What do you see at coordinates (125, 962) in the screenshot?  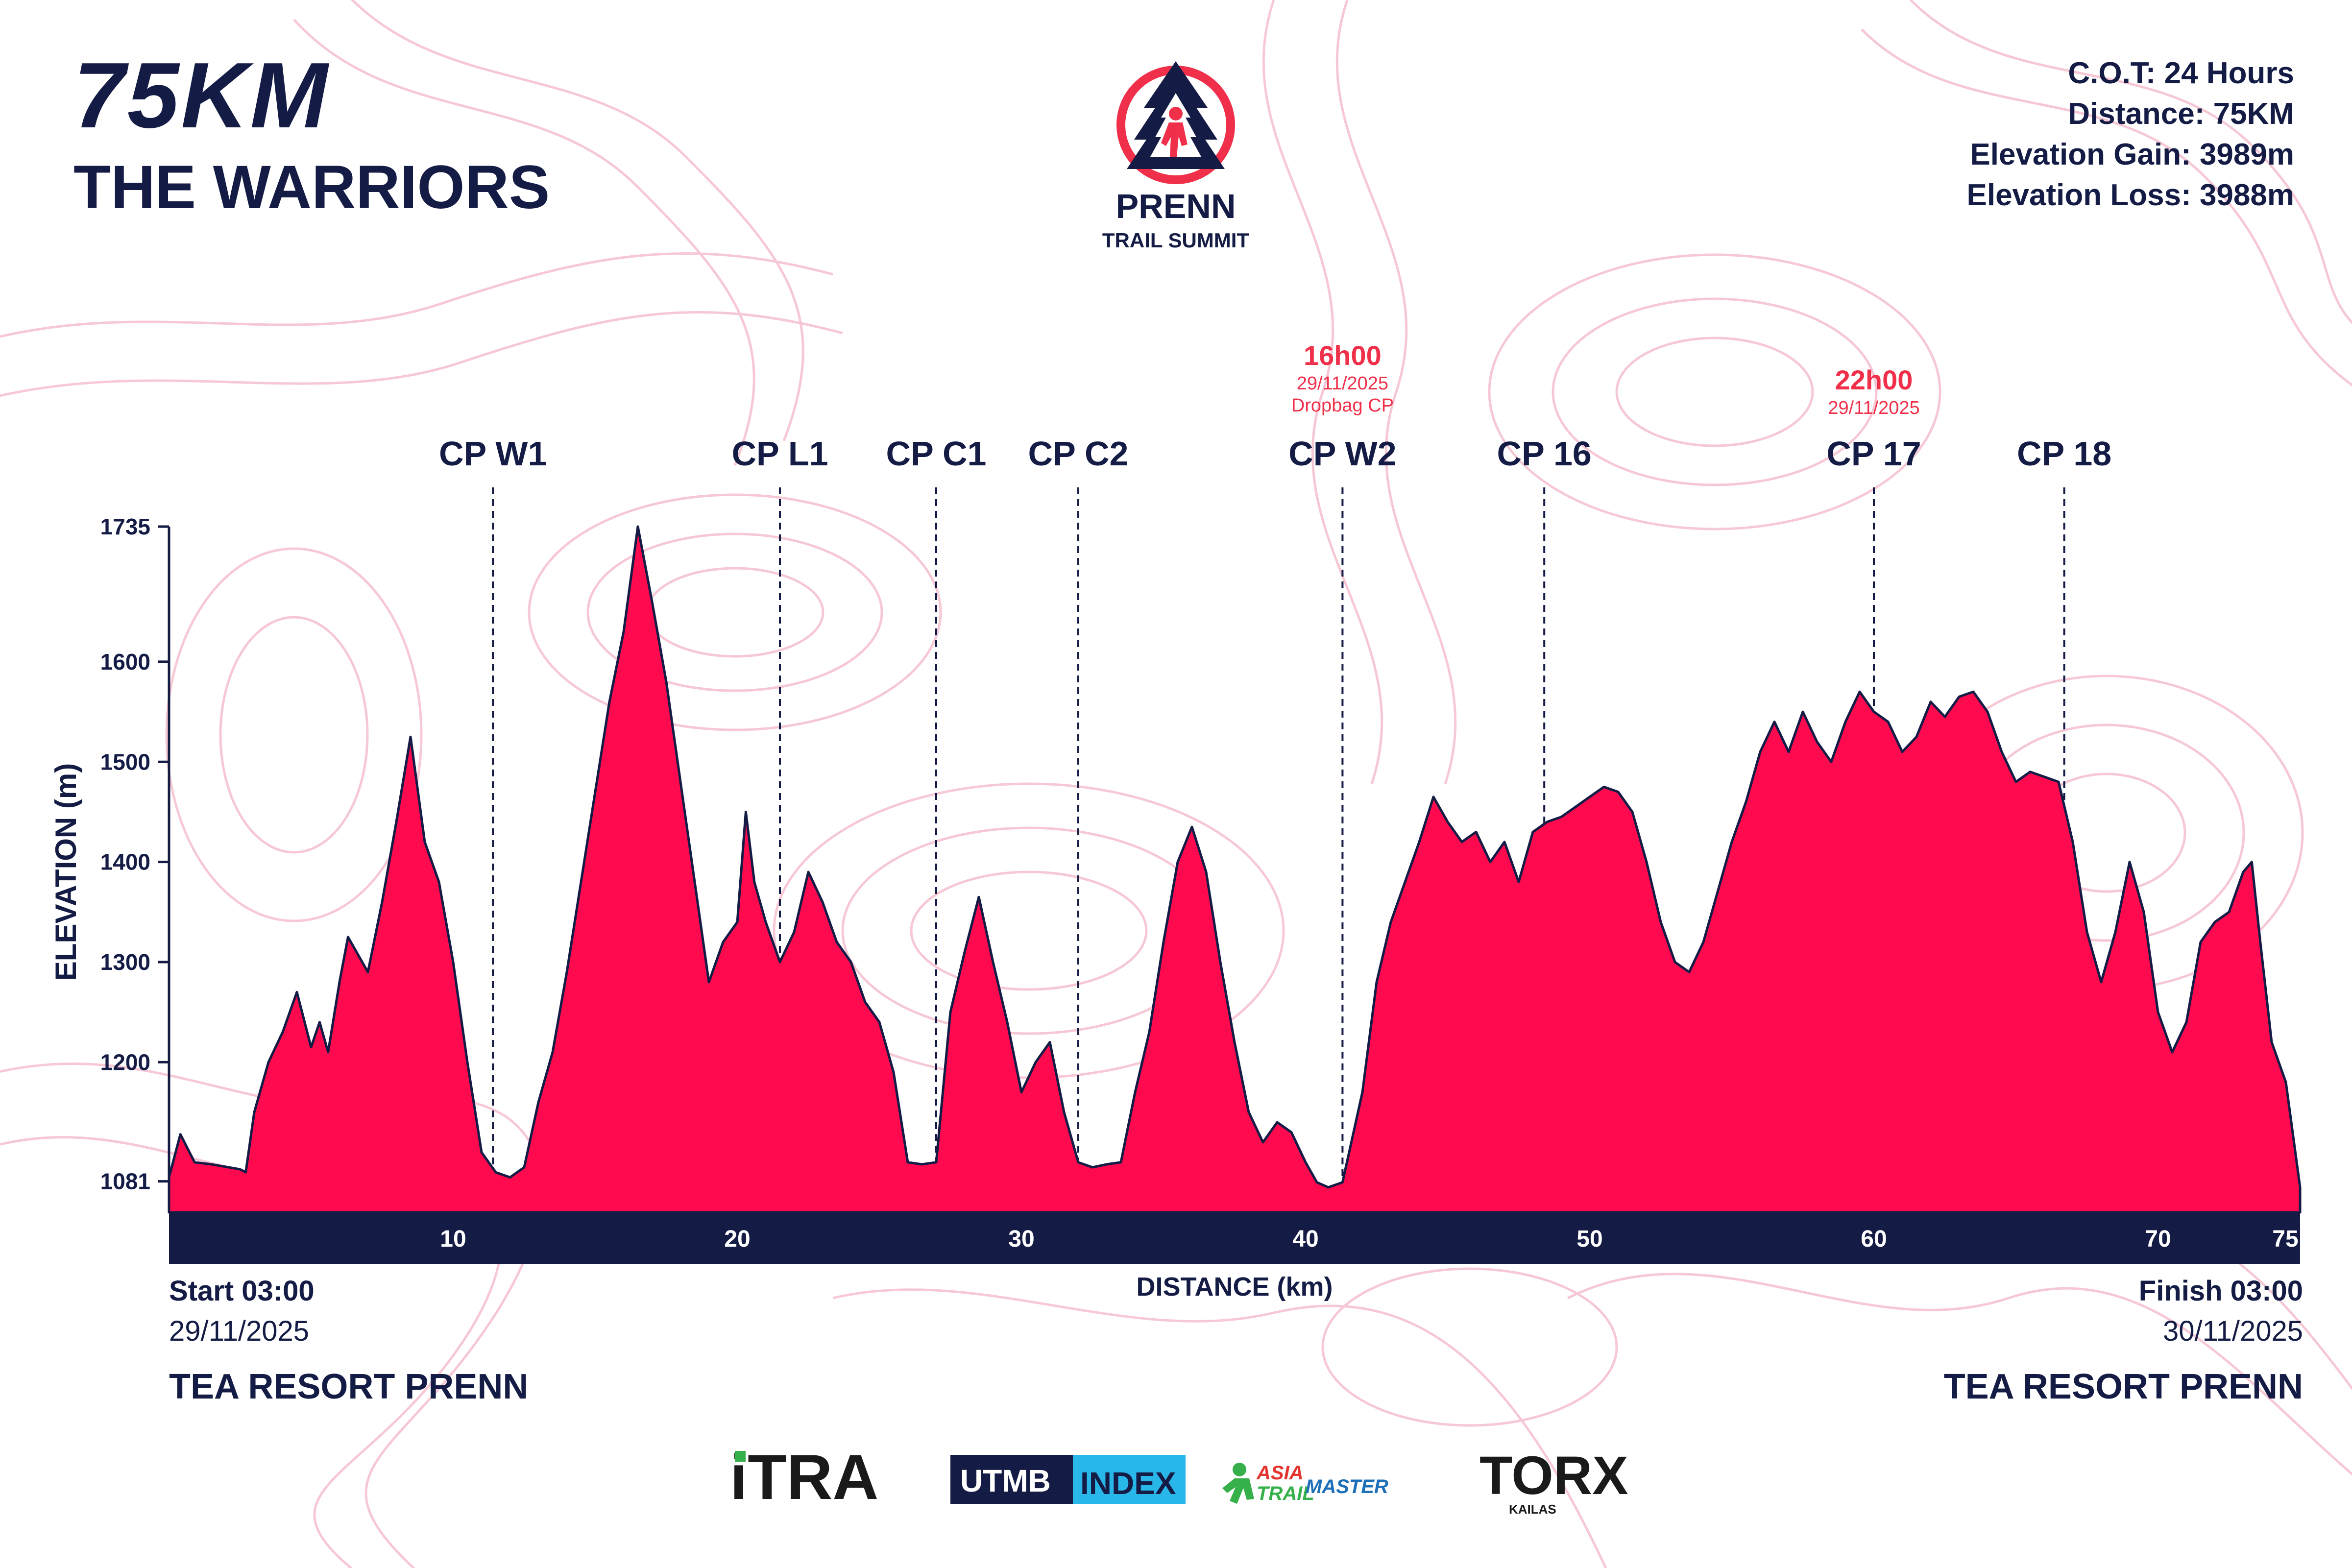 I see `y-tick-label: 1300` at bounding box center [125, 962].